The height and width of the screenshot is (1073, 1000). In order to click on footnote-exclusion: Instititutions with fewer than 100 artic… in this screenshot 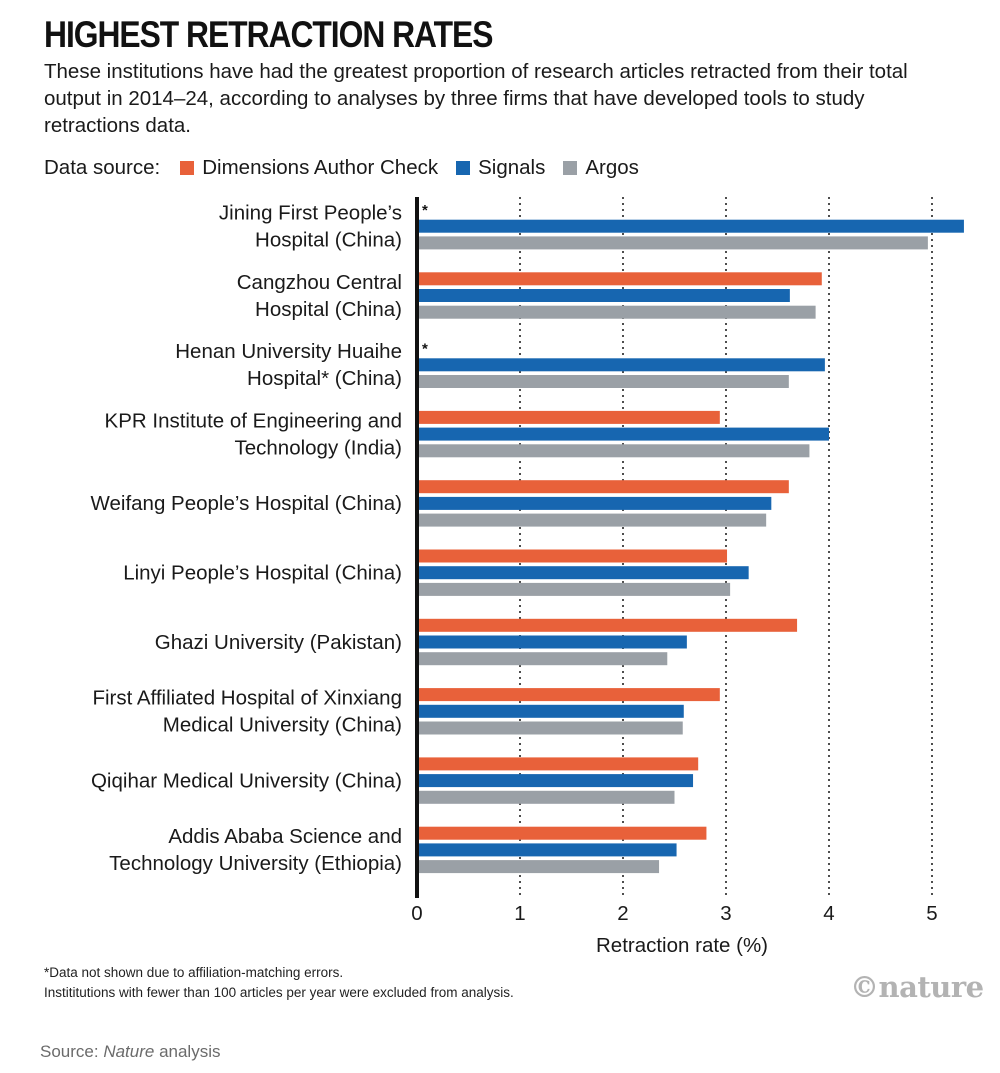, I will do `click(279, 992)`.